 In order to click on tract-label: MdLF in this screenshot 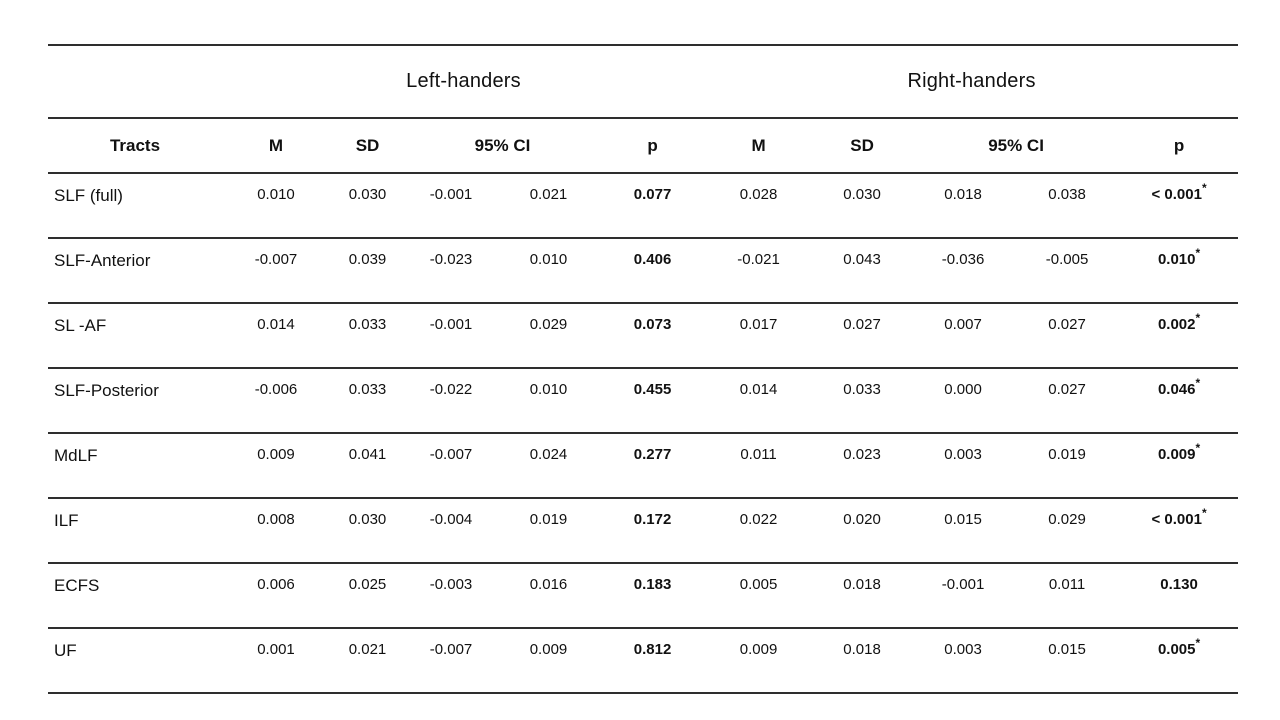, I will do `click(76, 455)`.